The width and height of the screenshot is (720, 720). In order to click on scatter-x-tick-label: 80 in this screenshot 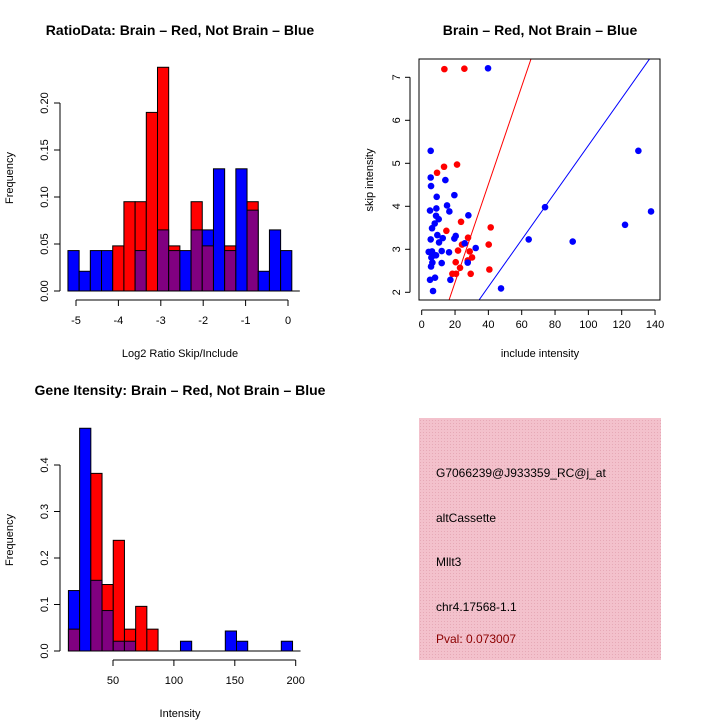, I will do `click(555, 325)`.